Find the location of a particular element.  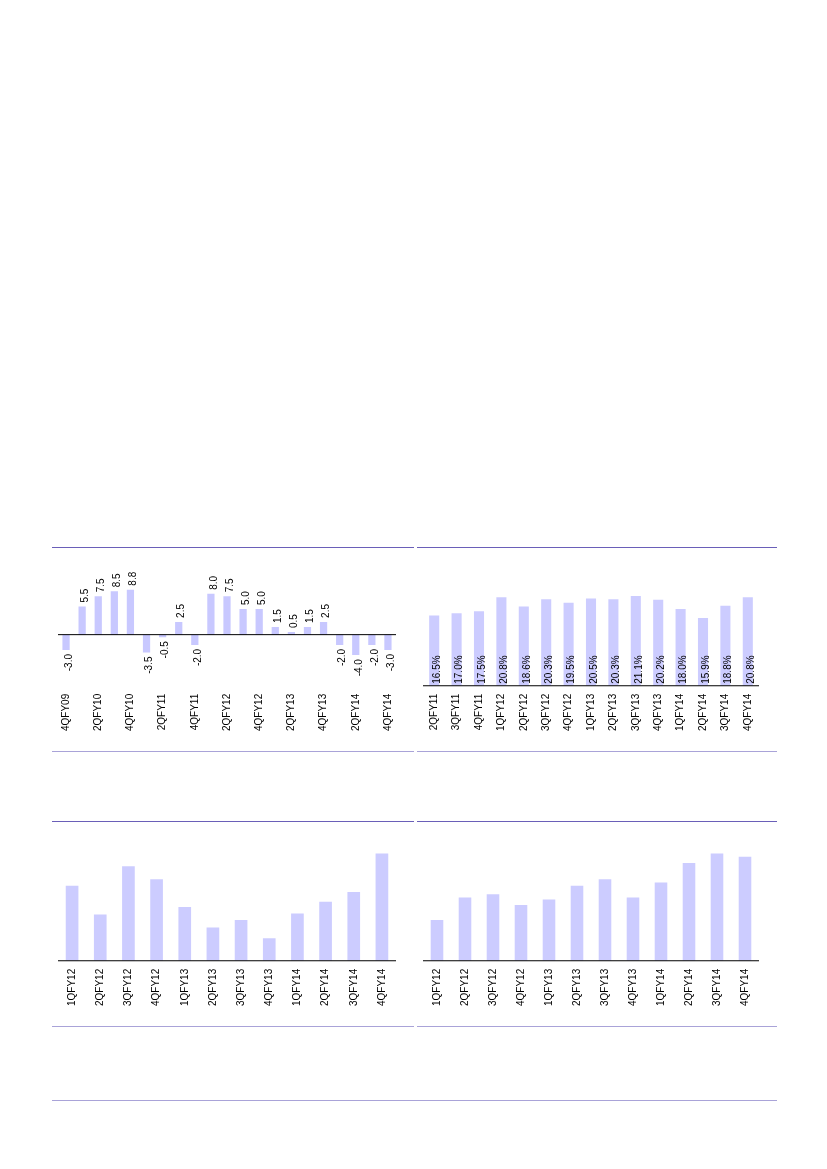

x-tick-label: 4QFY12 is located at coordinates (520, 987).